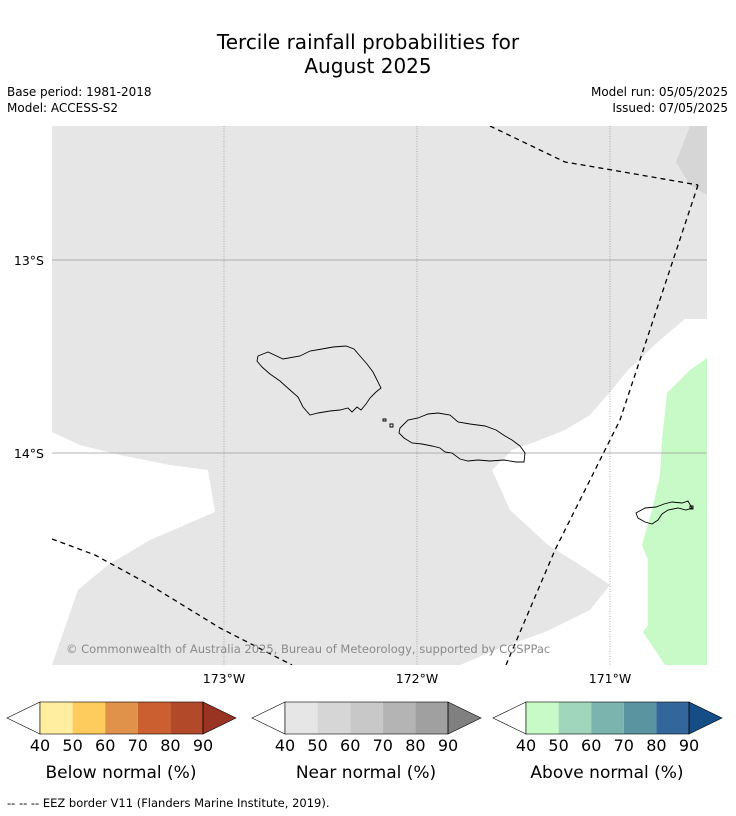 The image size is (736, 816). What do you see at coordinates (691, 507) in the screenshot?
I see `aunuu-islet` at bounding box center [691, 507].